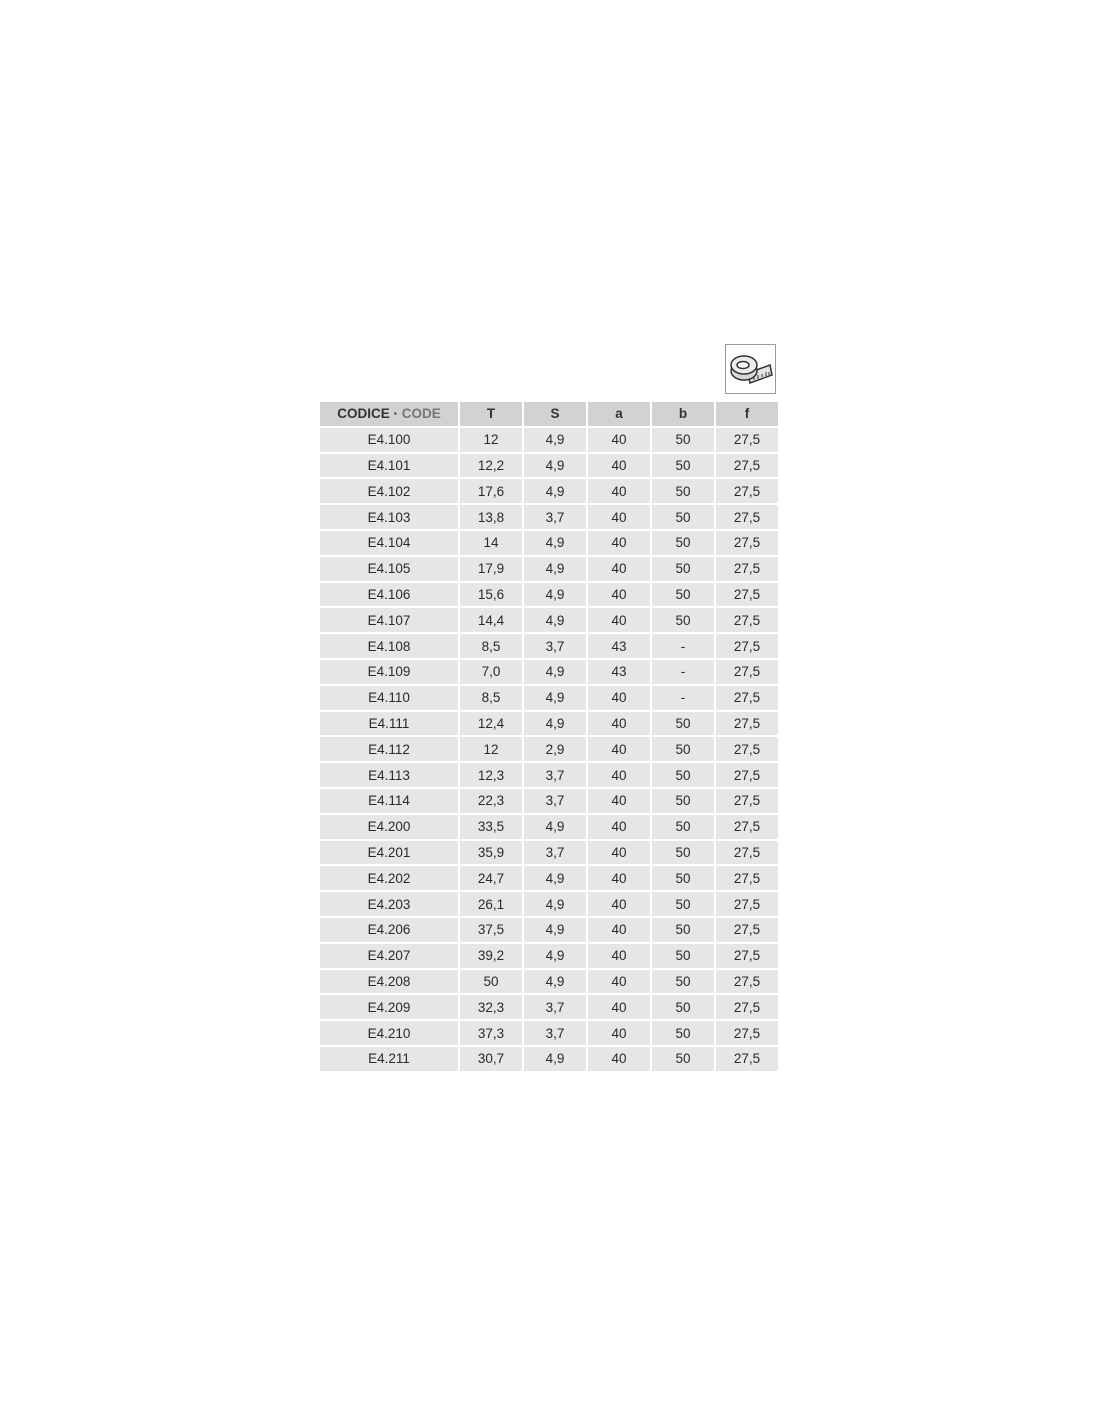  Describe the element at coordinates (389, 723) in the screenshot. I see `cell-code: E4.111` at that location.